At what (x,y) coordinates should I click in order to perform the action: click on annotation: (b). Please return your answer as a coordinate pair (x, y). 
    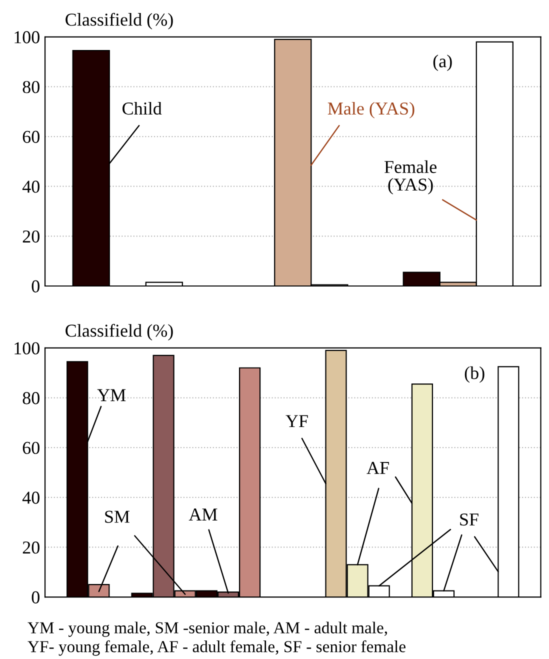
    Looking at the image, I should click on (474, 374).